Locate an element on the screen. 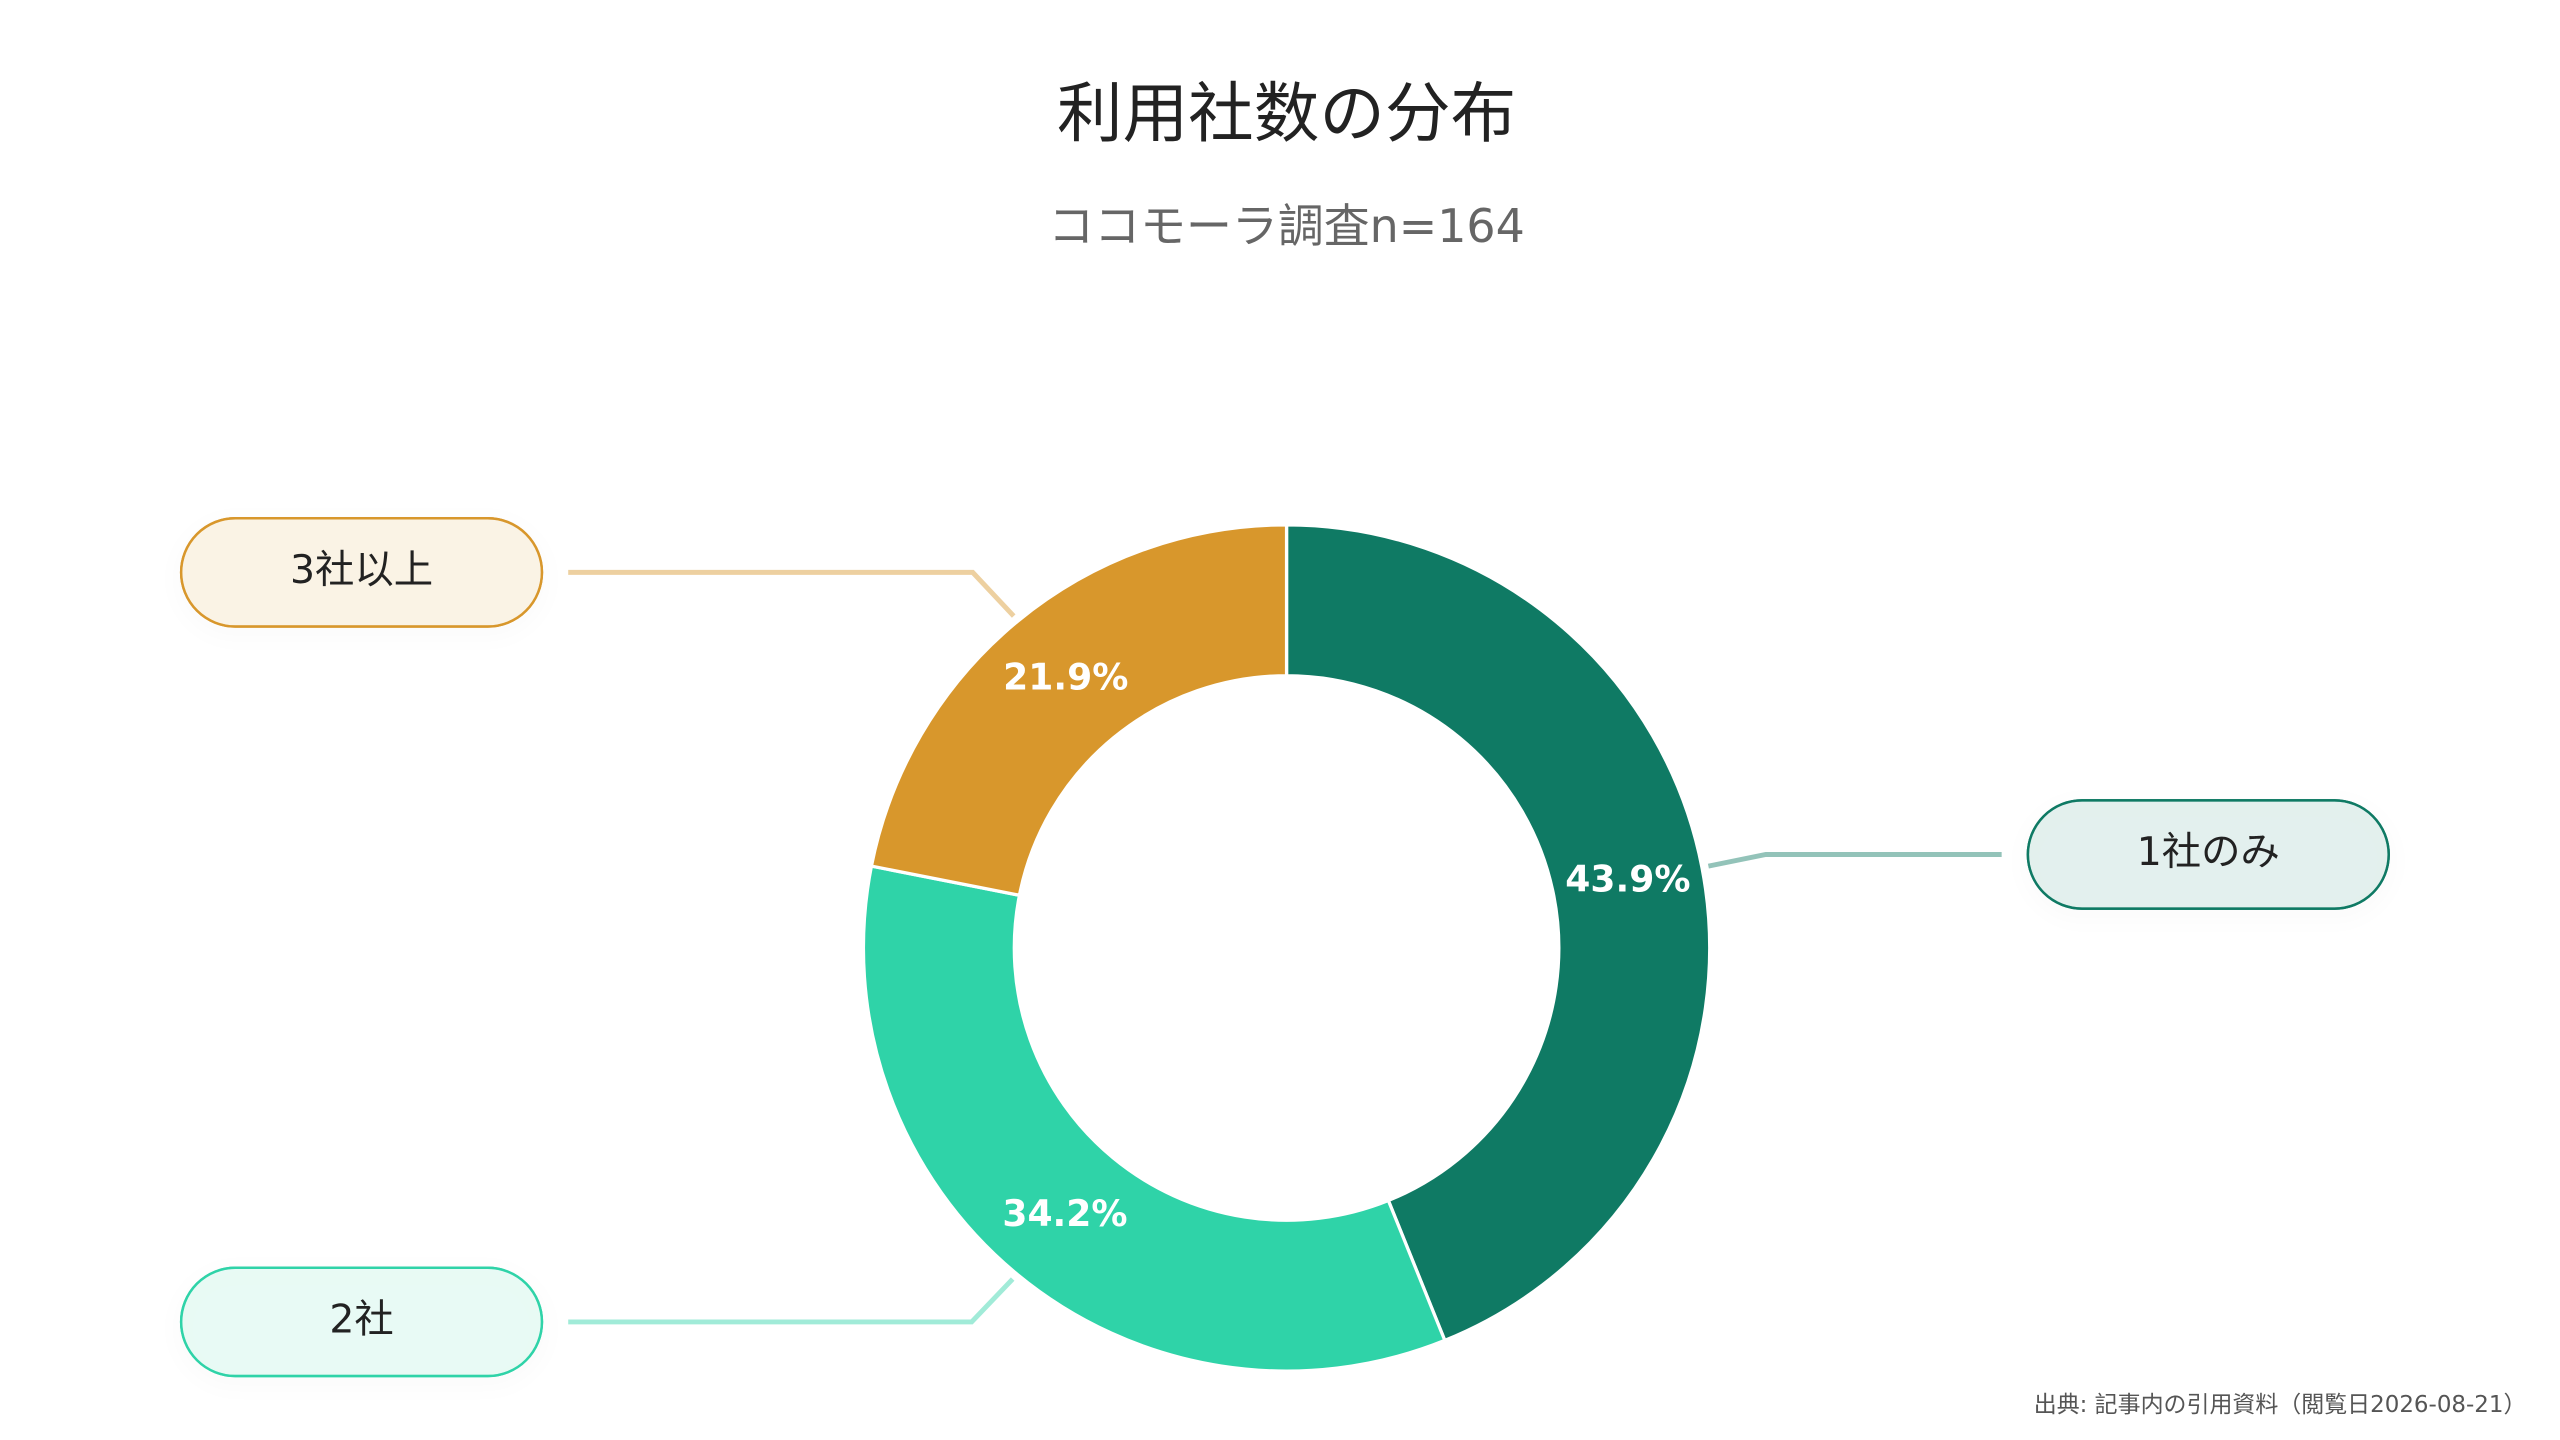 The image size is (2560, 1440). value-label: 21.9% is located at coordinates (1065, 677).